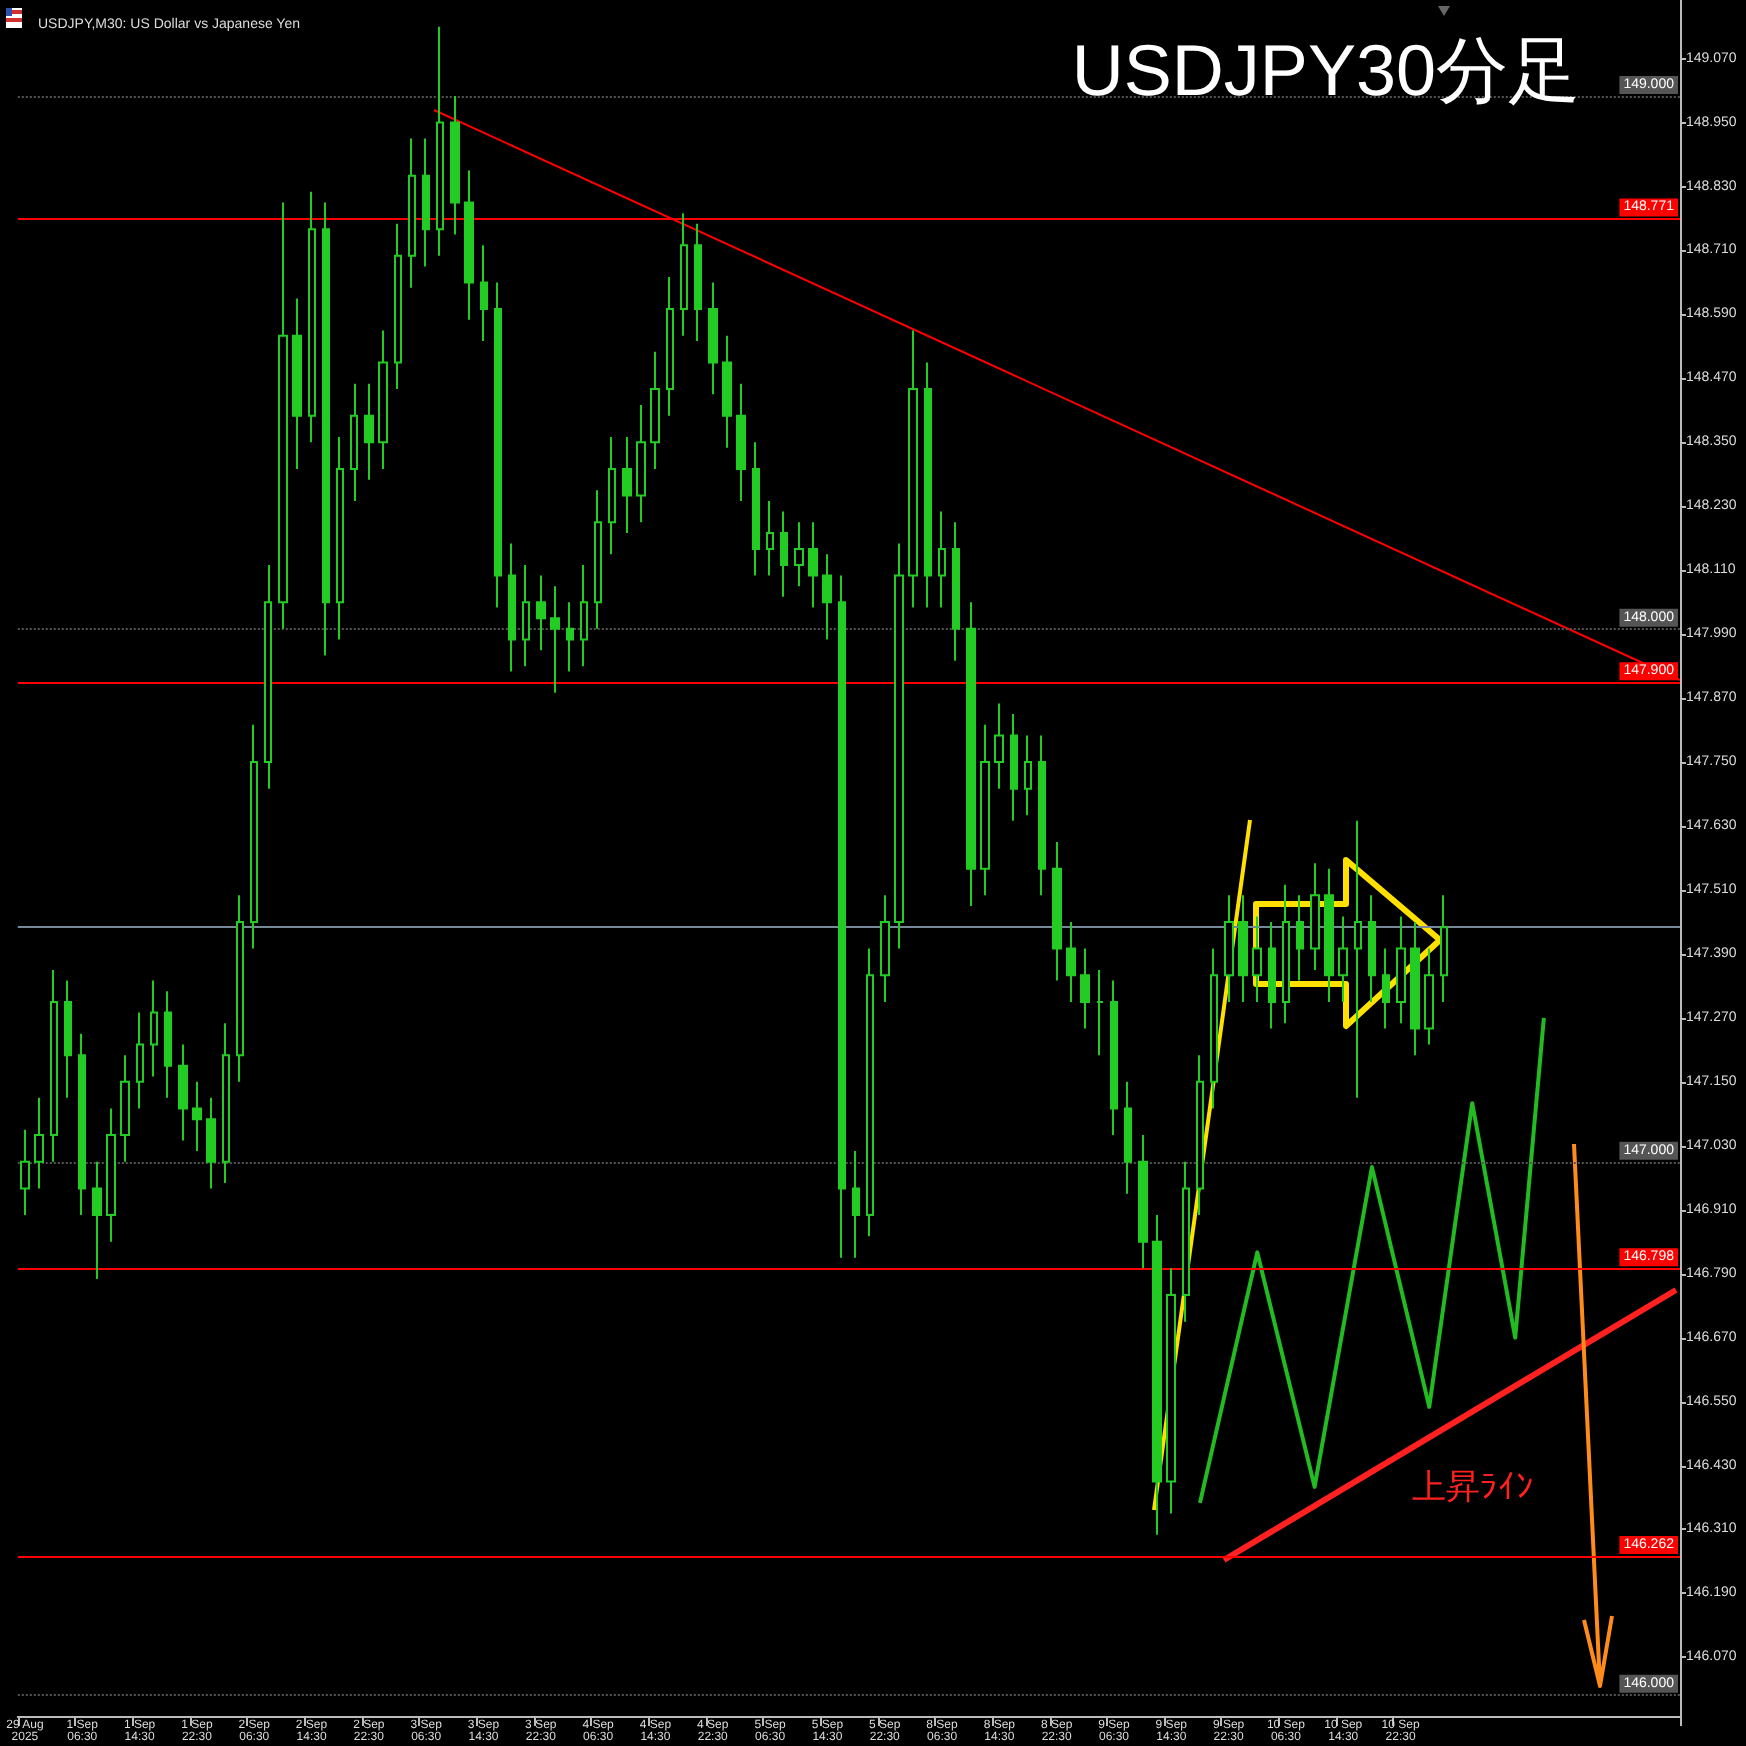  What do you see at coordinates (1473, 1487) in the screenshot?
I see `annotation: 上昇ﾗｲﾝ` at bounding box center [1473, 1487].